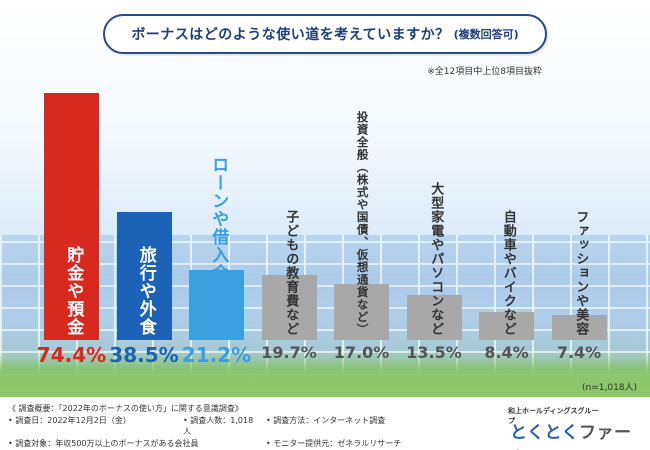  I want to click on grass-background, so click(325, 374).